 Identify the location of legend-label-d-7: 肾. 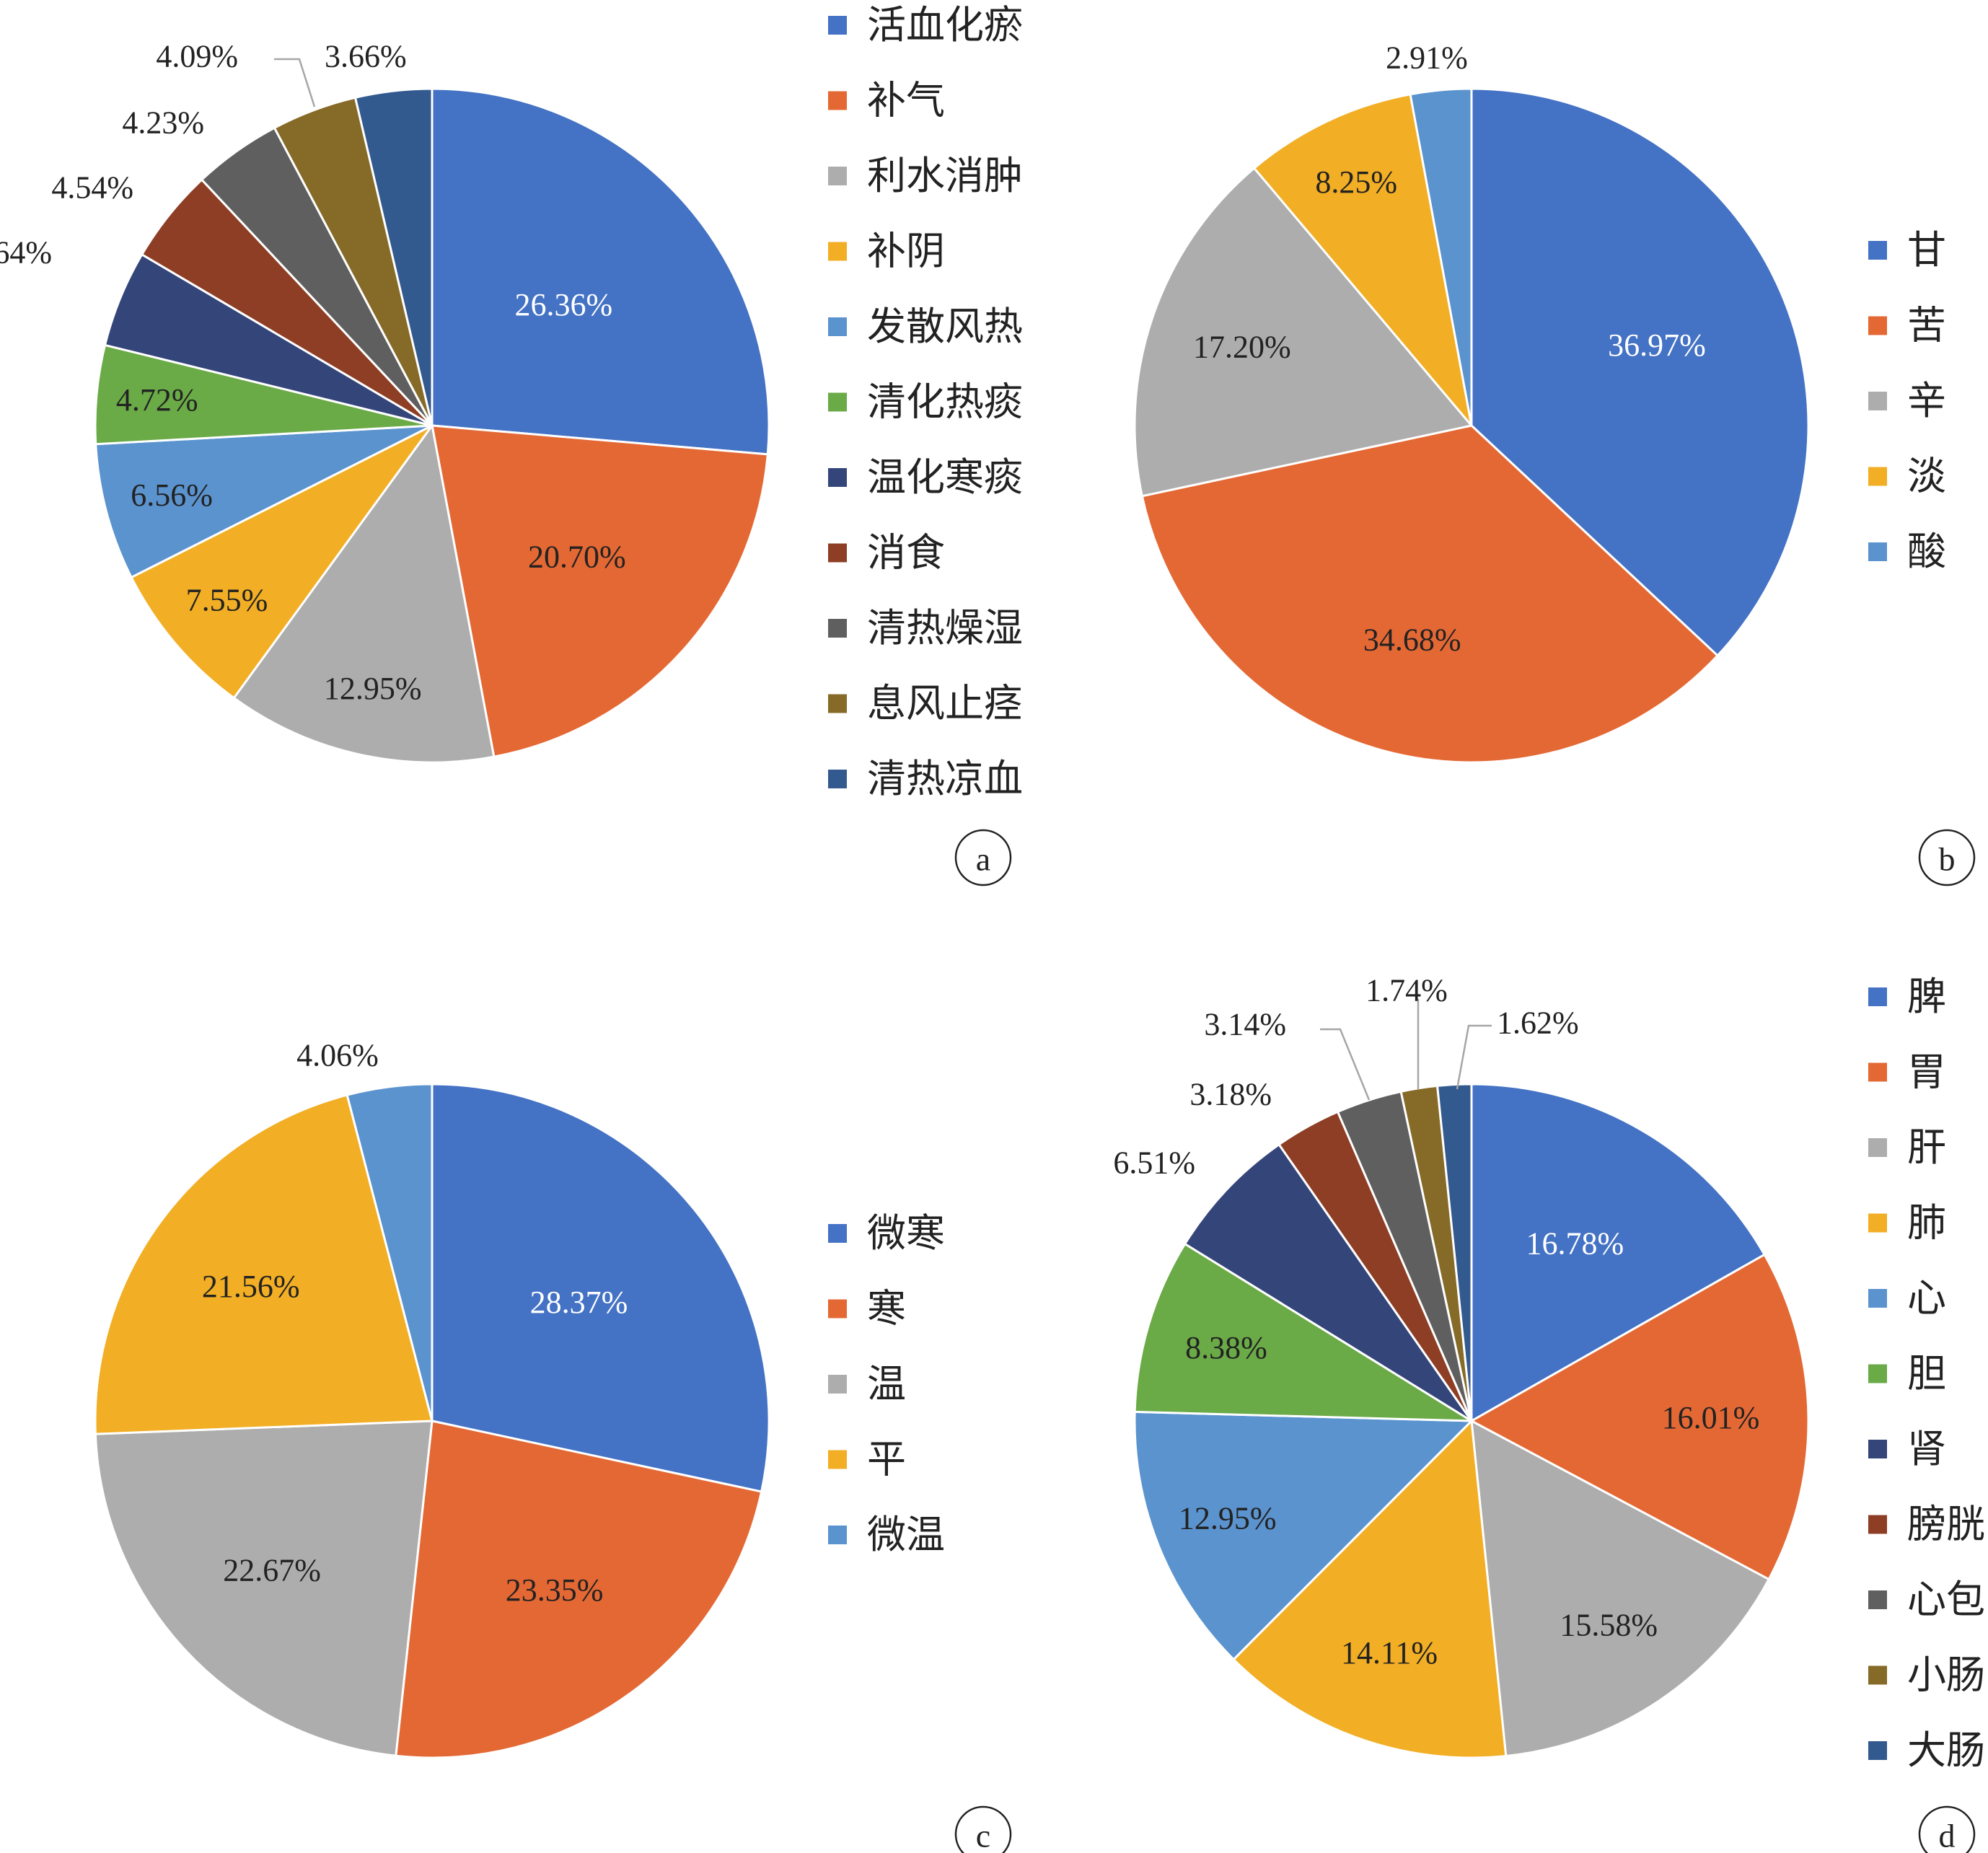
(1926, 1449).